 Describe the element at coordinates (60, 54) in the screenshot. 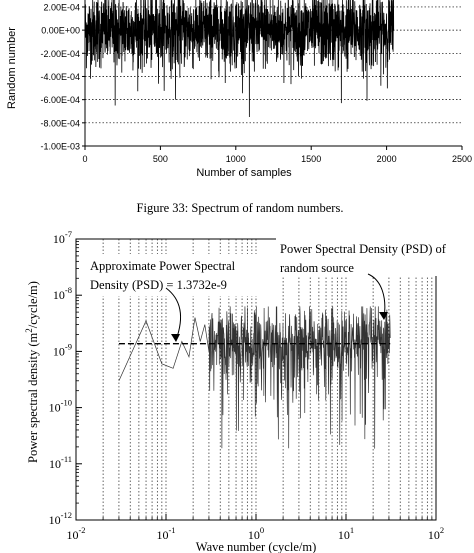

I see `top-y-tick-label: -2.00E-04` at that location.